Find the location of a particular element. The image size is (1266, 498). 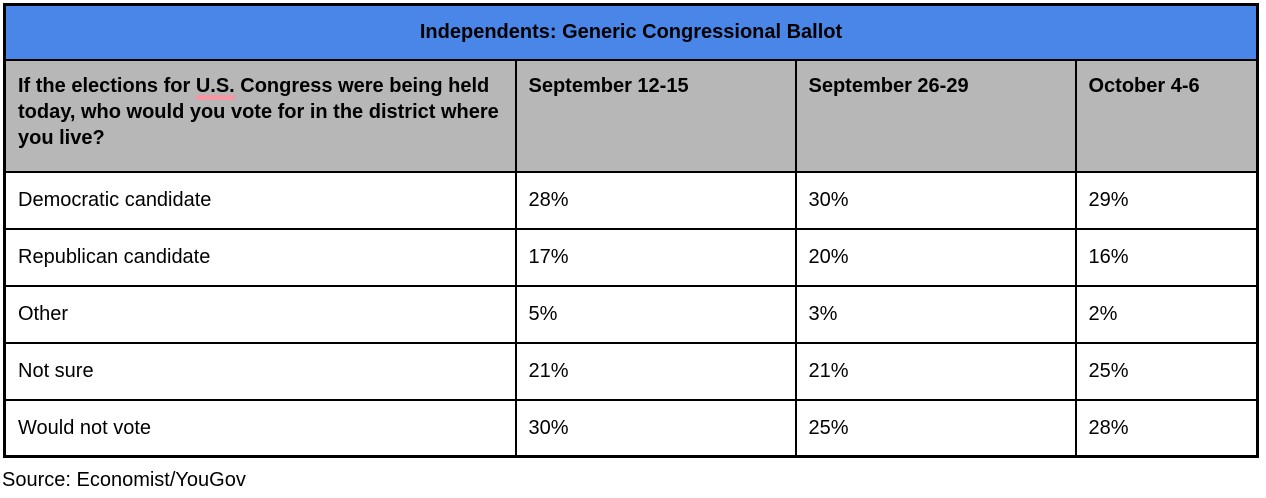

table-row-republican-candidate: Republican candidate 17% 20% 16% is located at coordinates (631, 257).